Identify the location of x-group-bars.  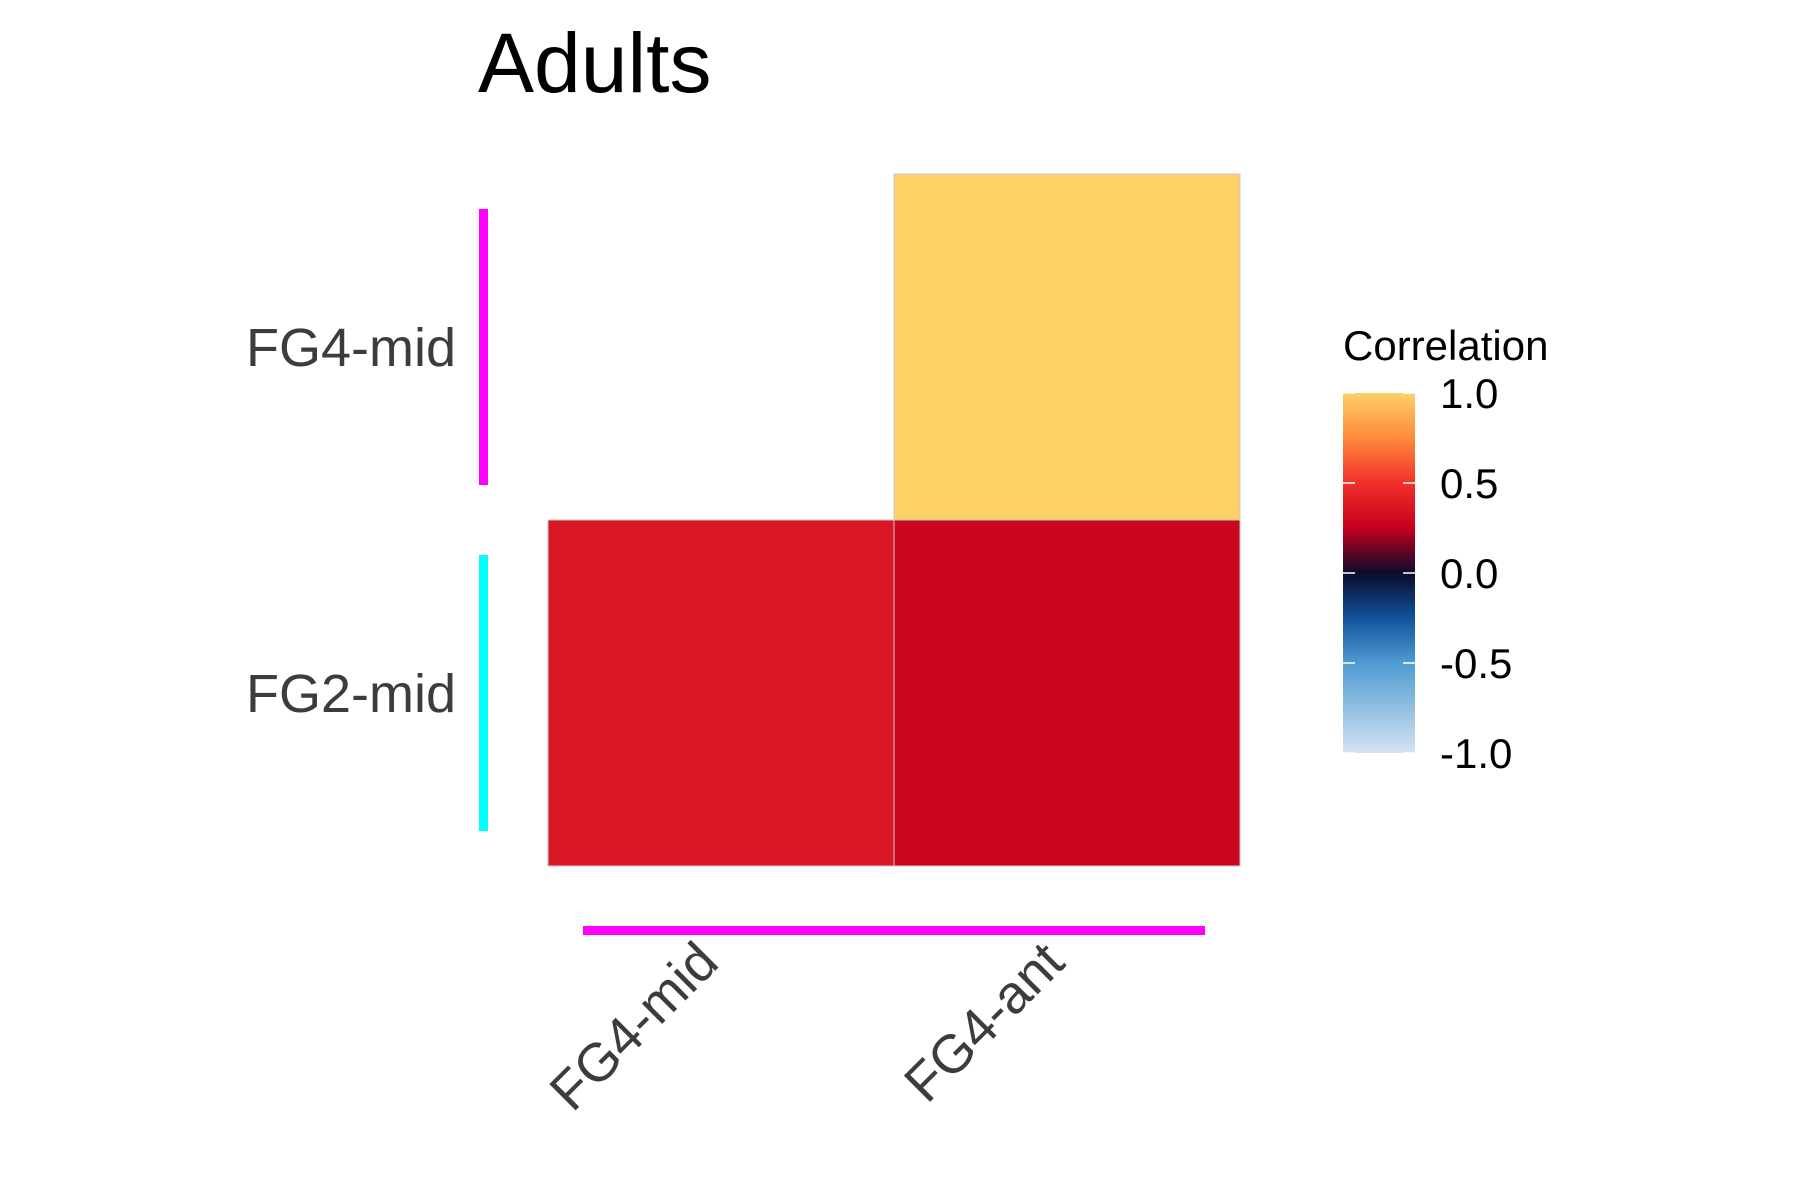
(894, 930).